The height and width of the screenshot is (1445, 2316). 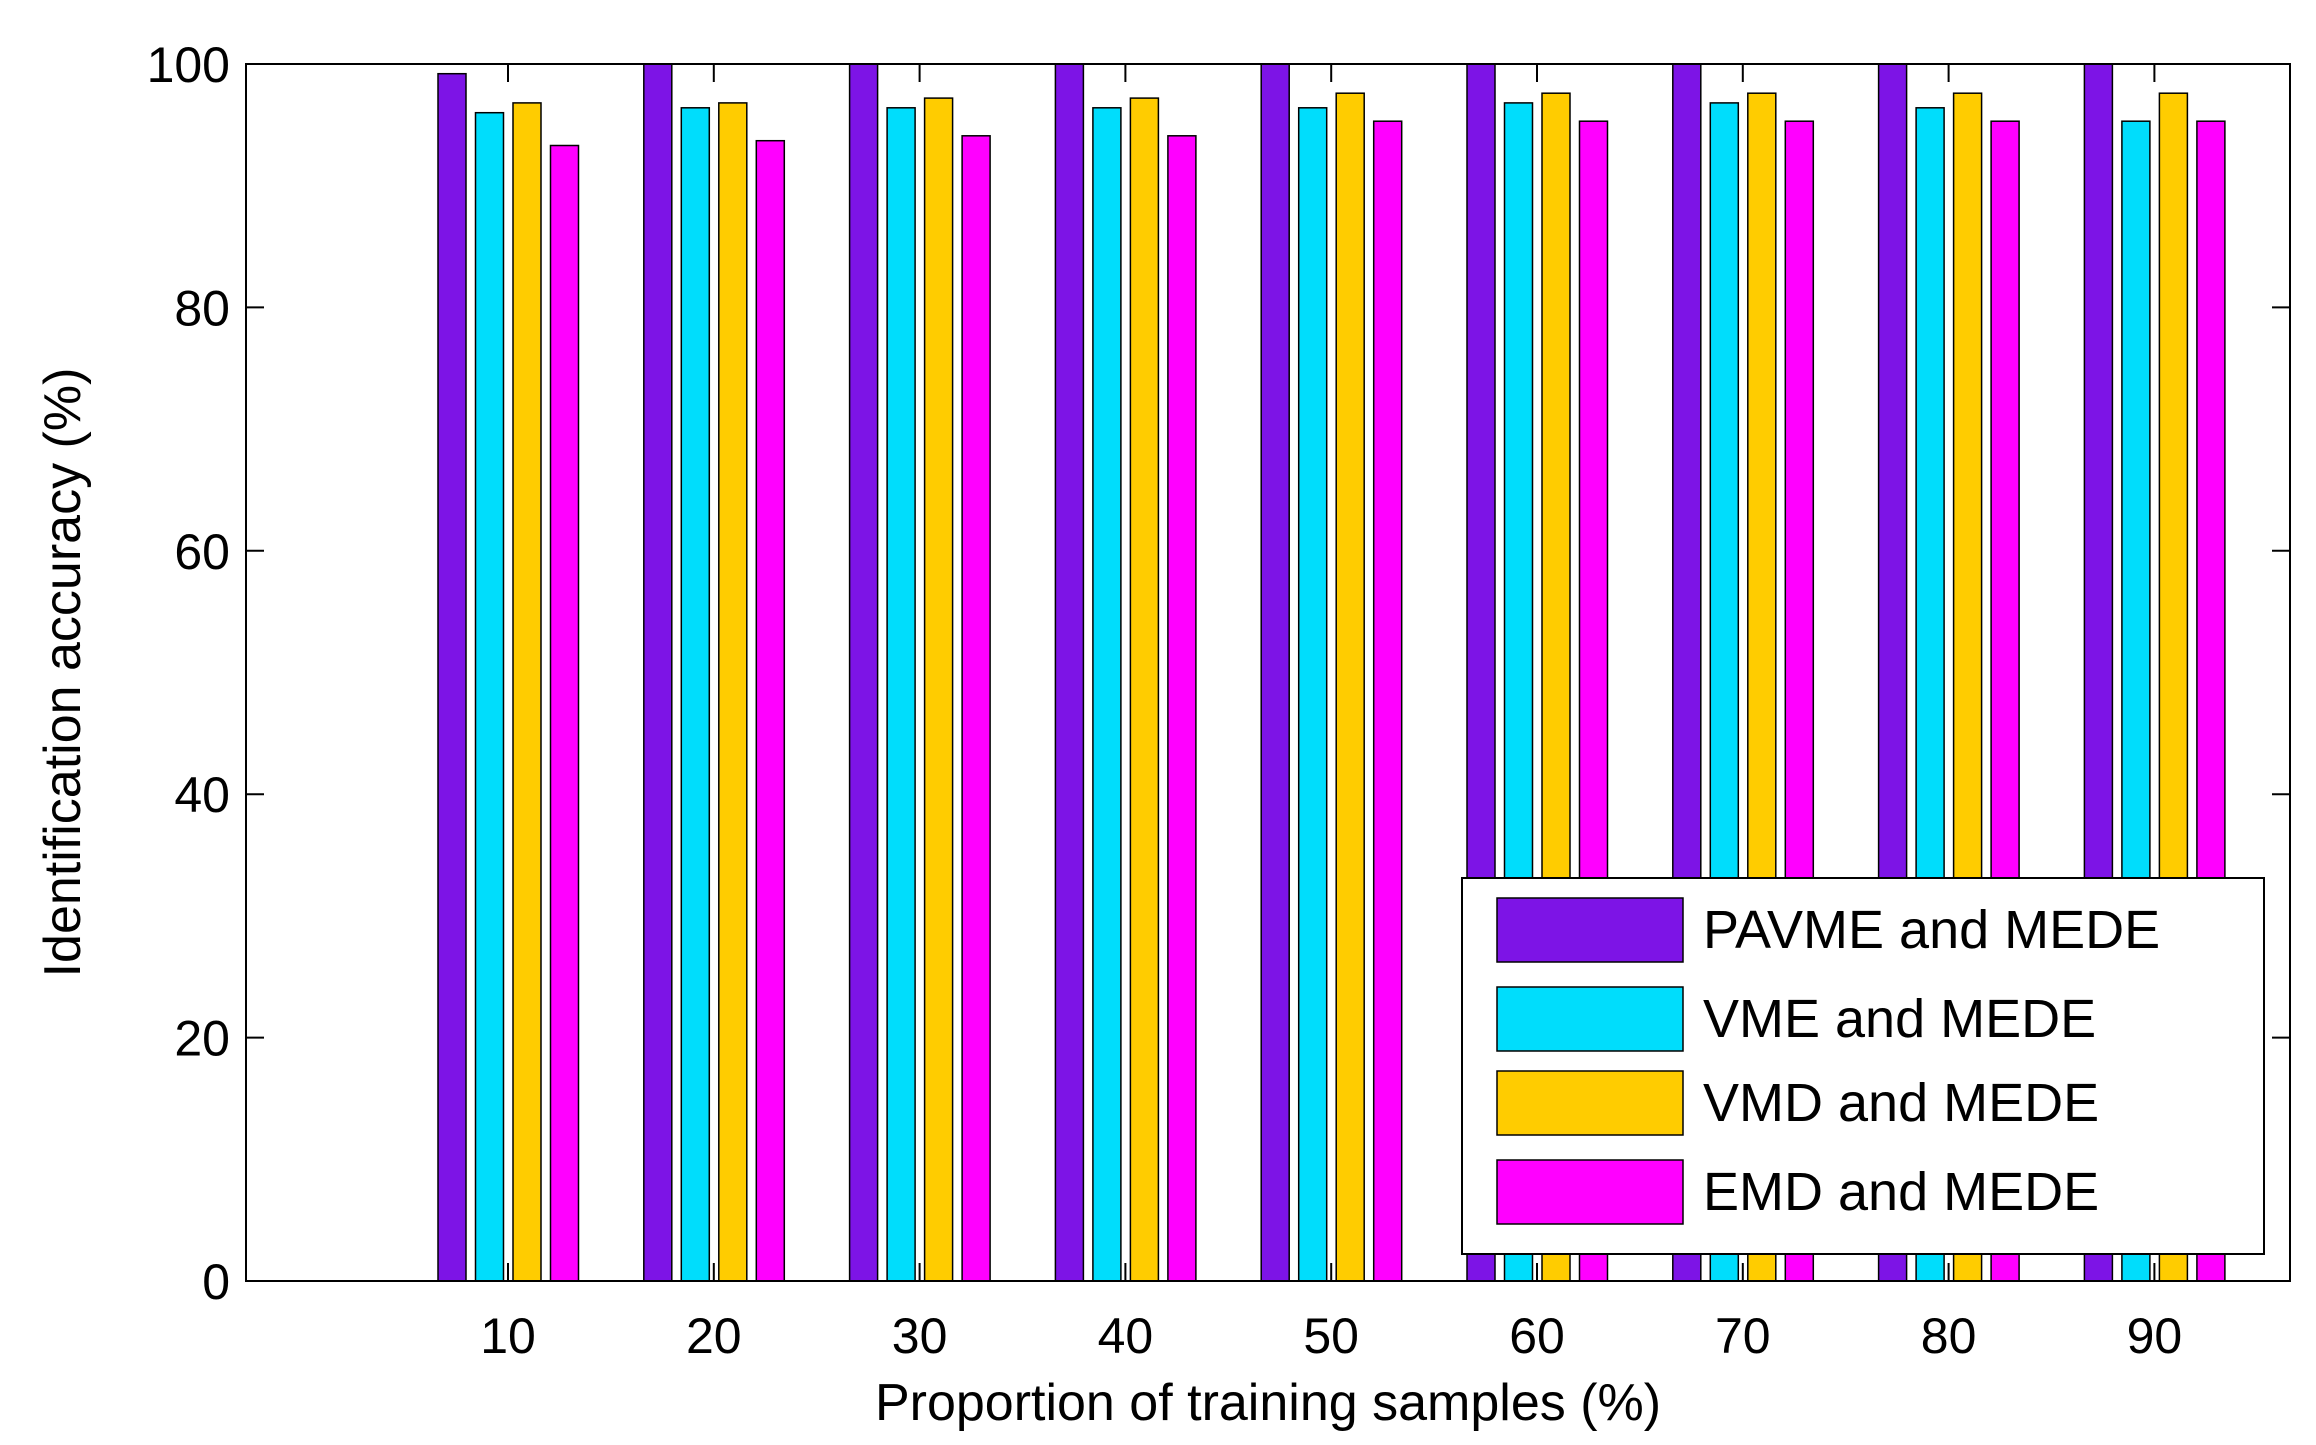 What do you see at coordinates (63, 673) in the screenshot?
I see `y-axis-label: Identification accuracy (%)` at bounding box center [63, 673].